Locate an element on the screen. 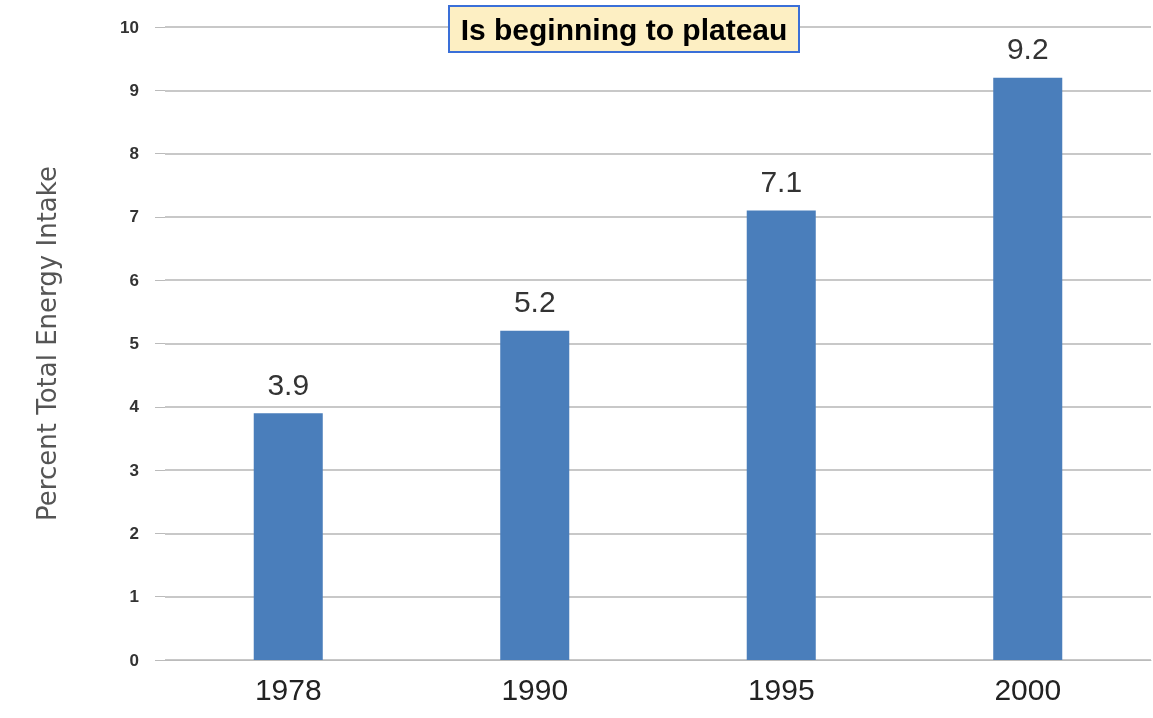 The width and height of the screenshot is (1153, 718). data-label: 9.2 is located at coordinates (1027, 49).